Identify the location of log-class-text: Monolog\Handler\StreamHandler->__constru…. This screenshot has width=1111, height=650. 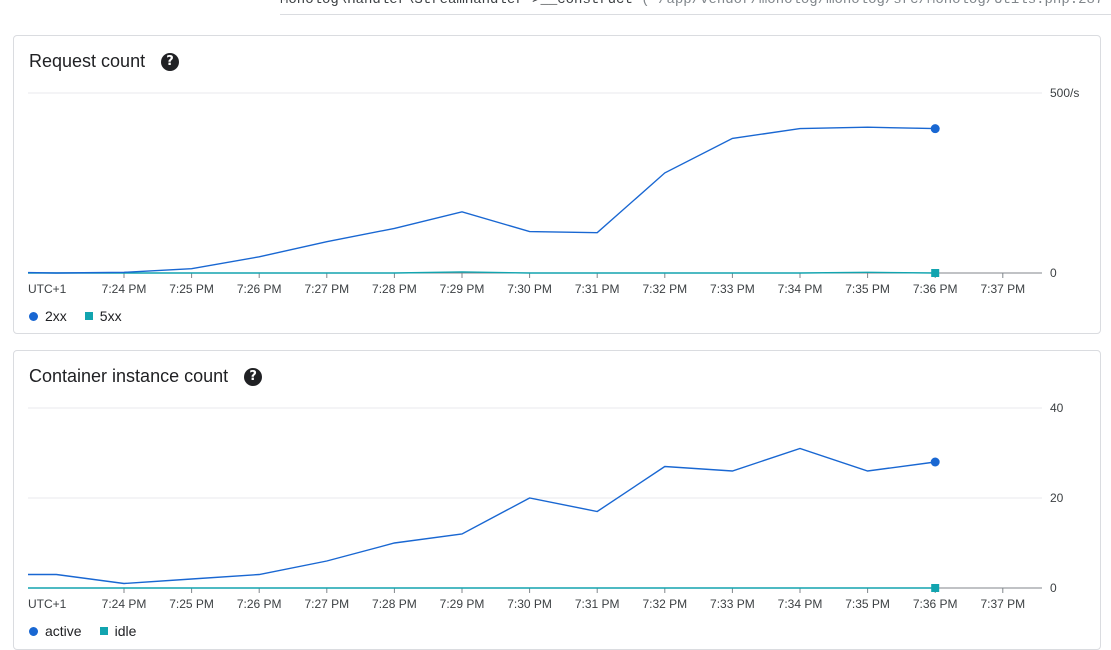
(456, 4).